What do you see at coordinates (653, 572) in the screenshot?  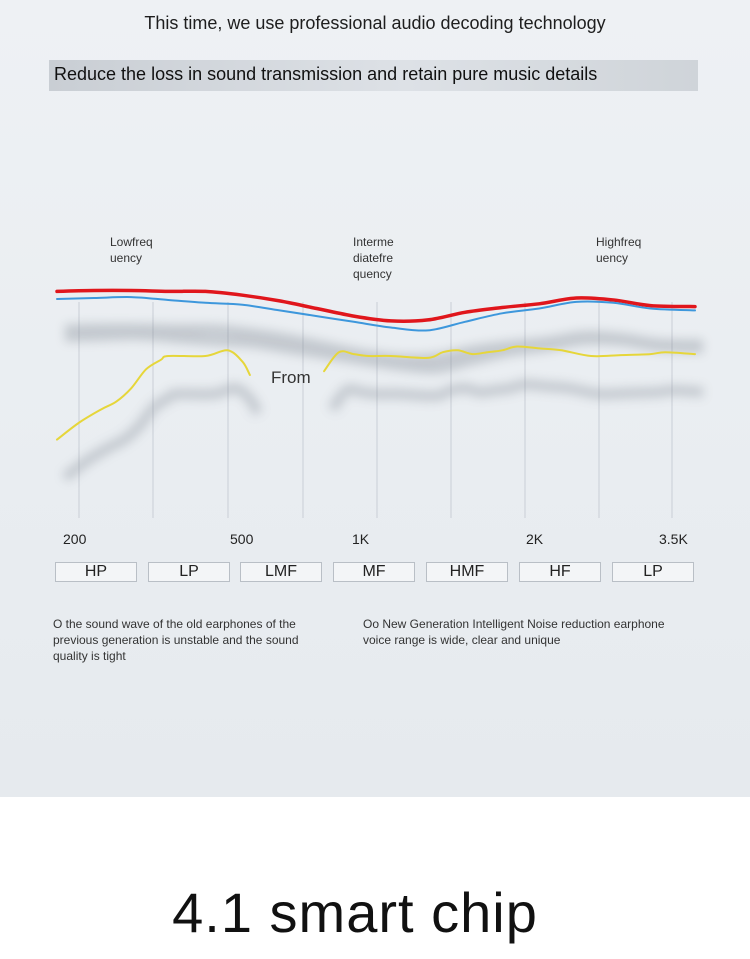 I see `range-box-lp-high: LP` at bounding box center [653, 572].